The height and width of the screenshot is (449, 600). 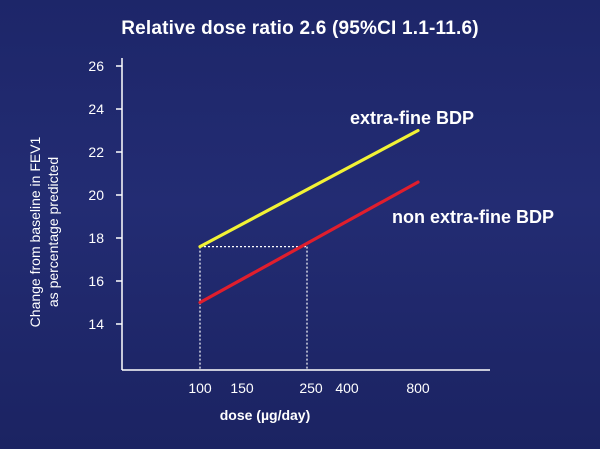 I want to click on y-tick-label: 22, so click(x=96, y=152).